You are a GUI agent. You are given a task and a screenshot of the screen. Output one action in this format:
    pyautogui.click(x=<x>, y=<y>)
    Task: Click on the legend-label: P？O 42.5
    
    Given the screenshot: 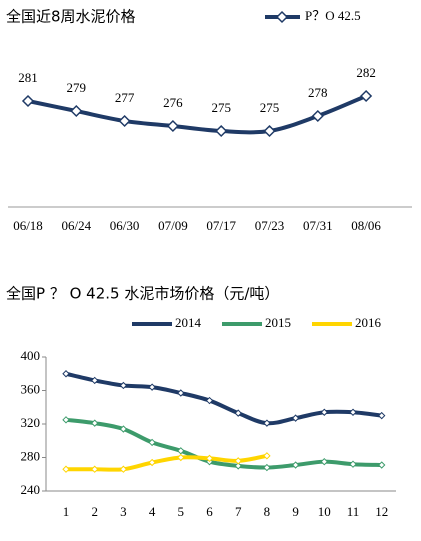 What is the action you would take?
    pyautogui.click(x=333, y=15)
    